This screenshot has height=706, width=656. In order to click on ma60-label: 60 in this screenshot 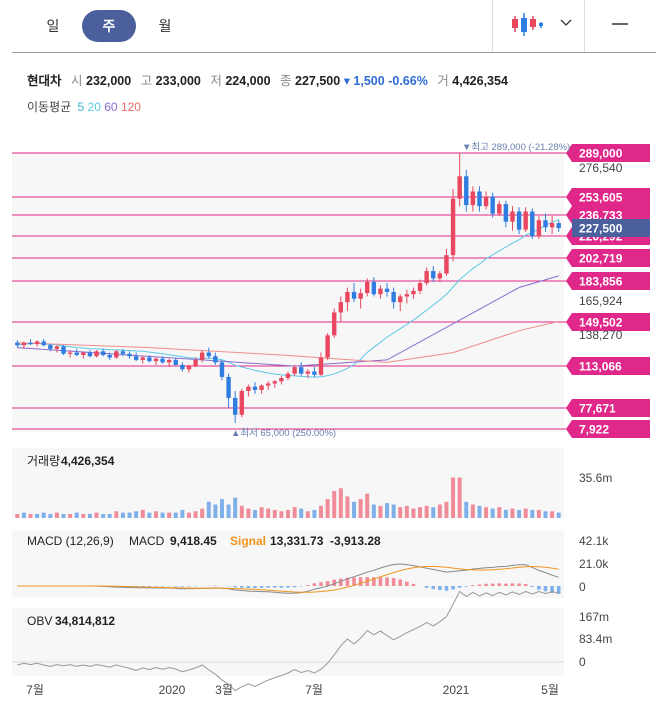, I will do `click(111, 107)`.